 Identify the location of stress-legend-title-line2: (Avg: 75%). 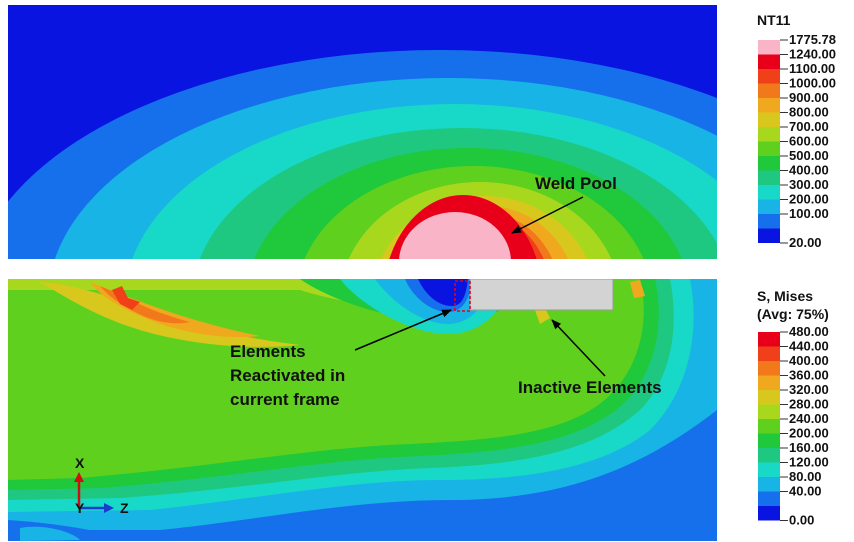
(793, 314).